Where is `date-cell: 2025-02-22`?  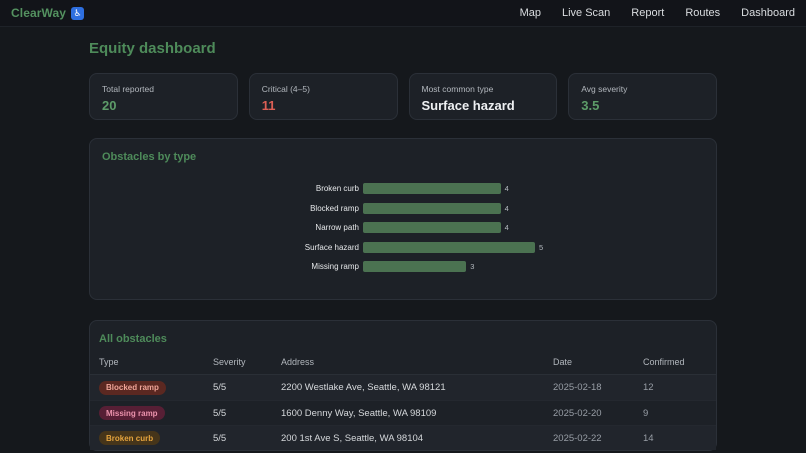 date-cell: 2025-02-22 is located at coordinates (577, 438).